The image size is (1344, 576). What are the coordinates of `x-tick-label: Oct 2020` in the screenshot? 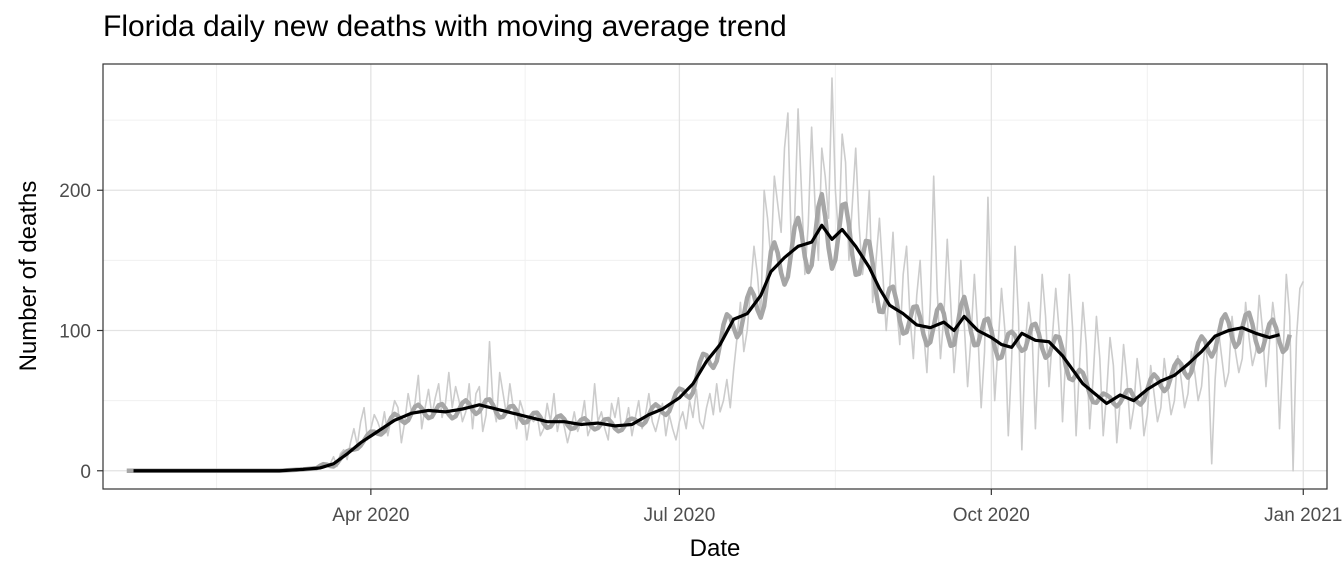 It's located at (991, 515).